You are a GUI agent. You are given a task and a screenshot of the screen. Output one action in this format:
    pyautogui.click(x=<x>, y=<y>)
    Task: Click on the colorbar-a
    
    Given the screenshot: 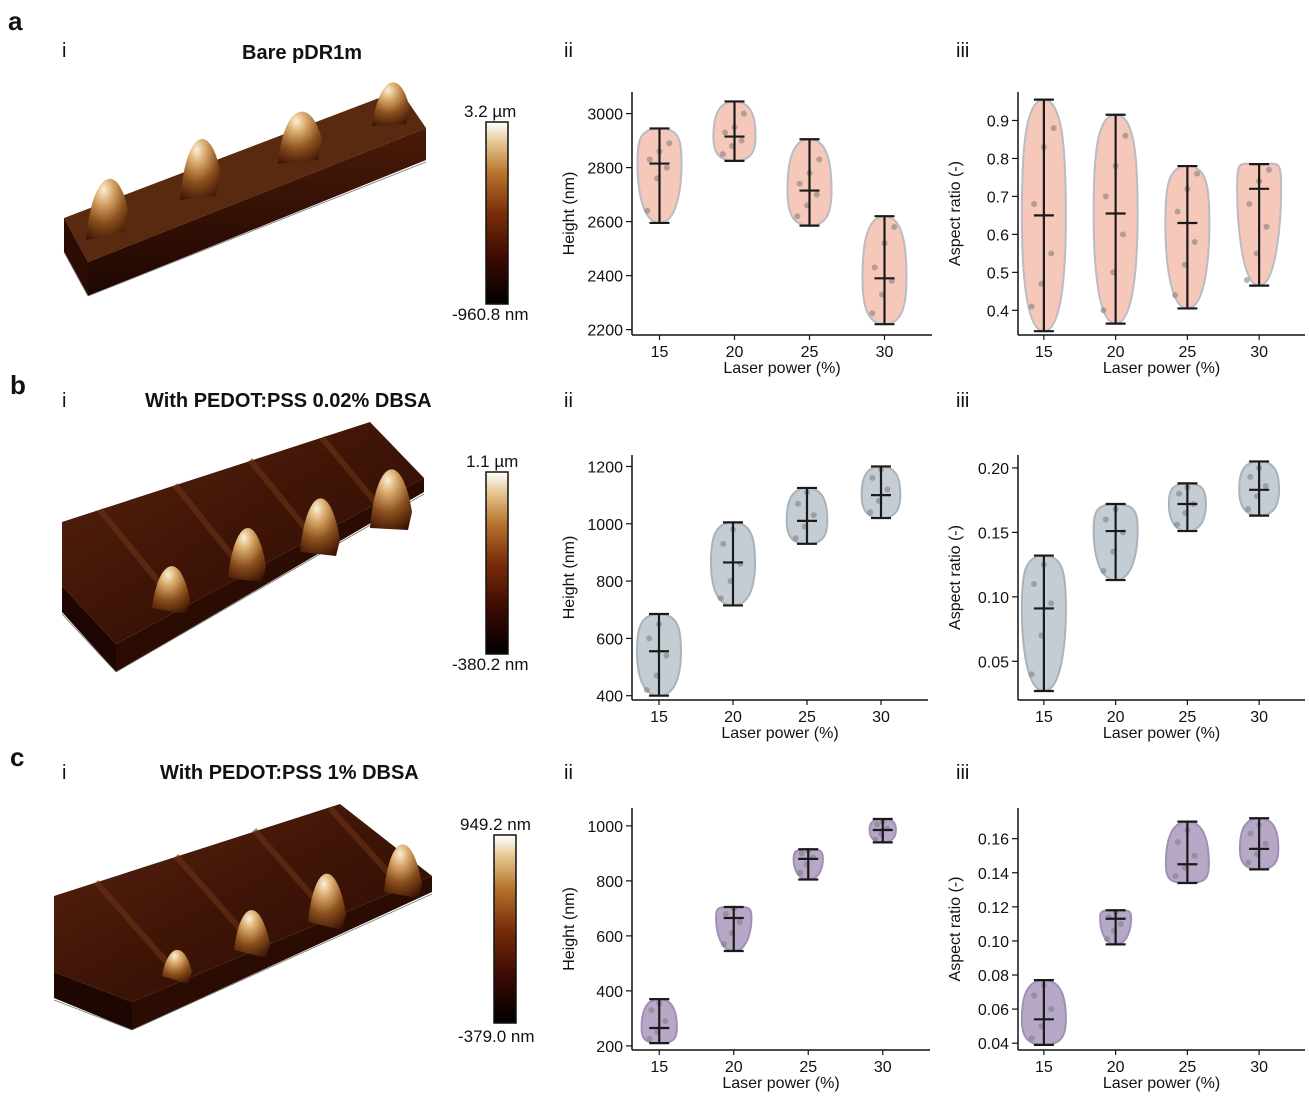 What is the action you would take?
    pyautogui.click(x=497, y=213)
    